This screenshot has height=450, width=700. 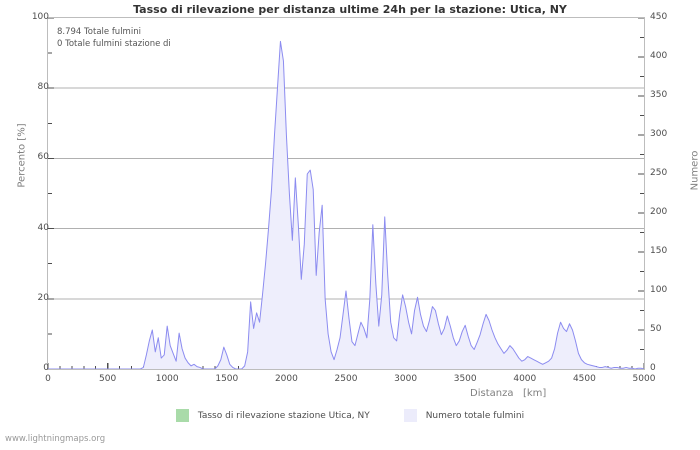 What do you see at coordinates (410, 415) in the screenshot?
I see `legend-swatch-total-count` at bounding box center [410, 415].